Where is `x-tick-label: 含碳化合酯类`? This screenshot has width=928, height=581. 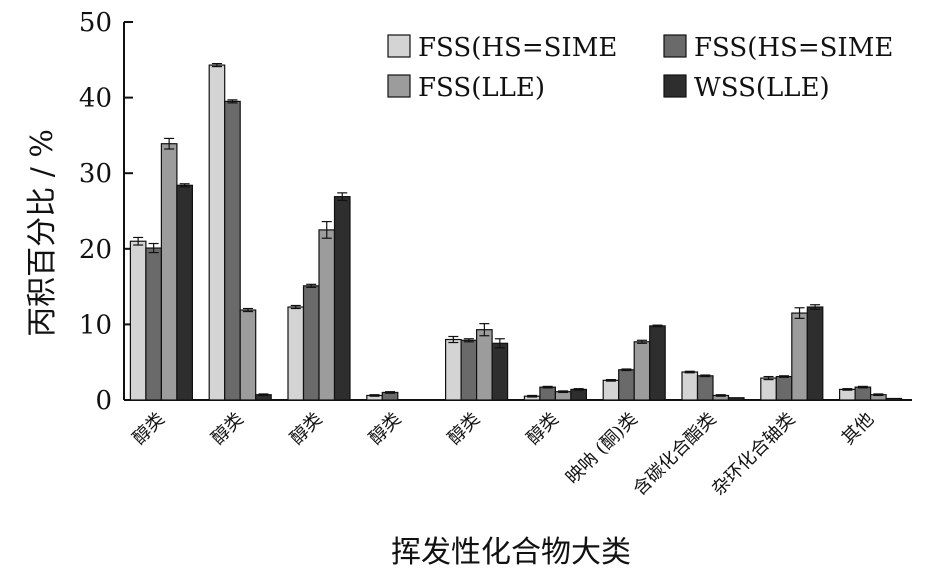 x-tick-label: 含碳化合酯类 is located at coordinates (674, 454).